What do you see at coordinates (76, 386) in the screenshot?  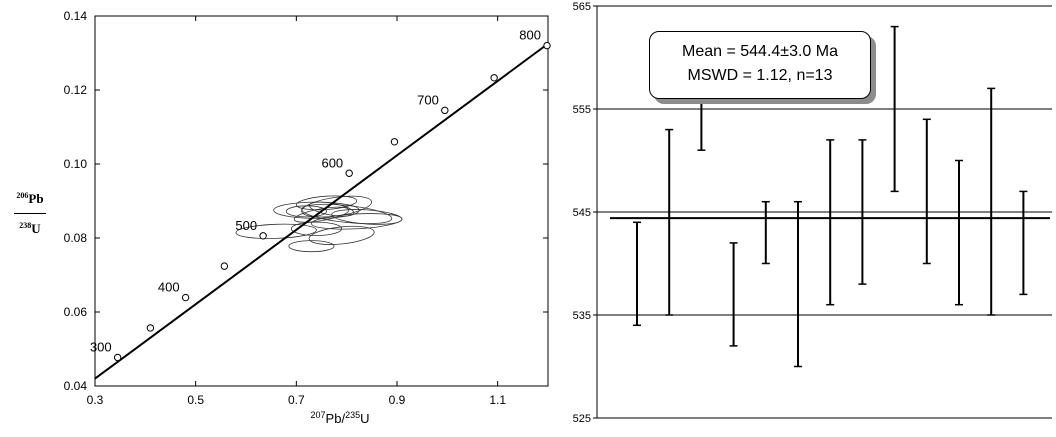 I see `y-tick-label: 0.04` at bounding box center [76, 386].